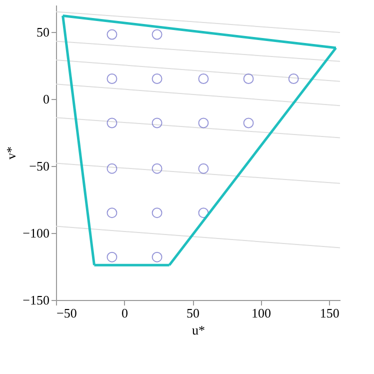 The image size is (374, 374). What do you see at coordinates (66, 313) in the screenshot?
I see `x-tick-label: −50` at bounding box center [66, 313].